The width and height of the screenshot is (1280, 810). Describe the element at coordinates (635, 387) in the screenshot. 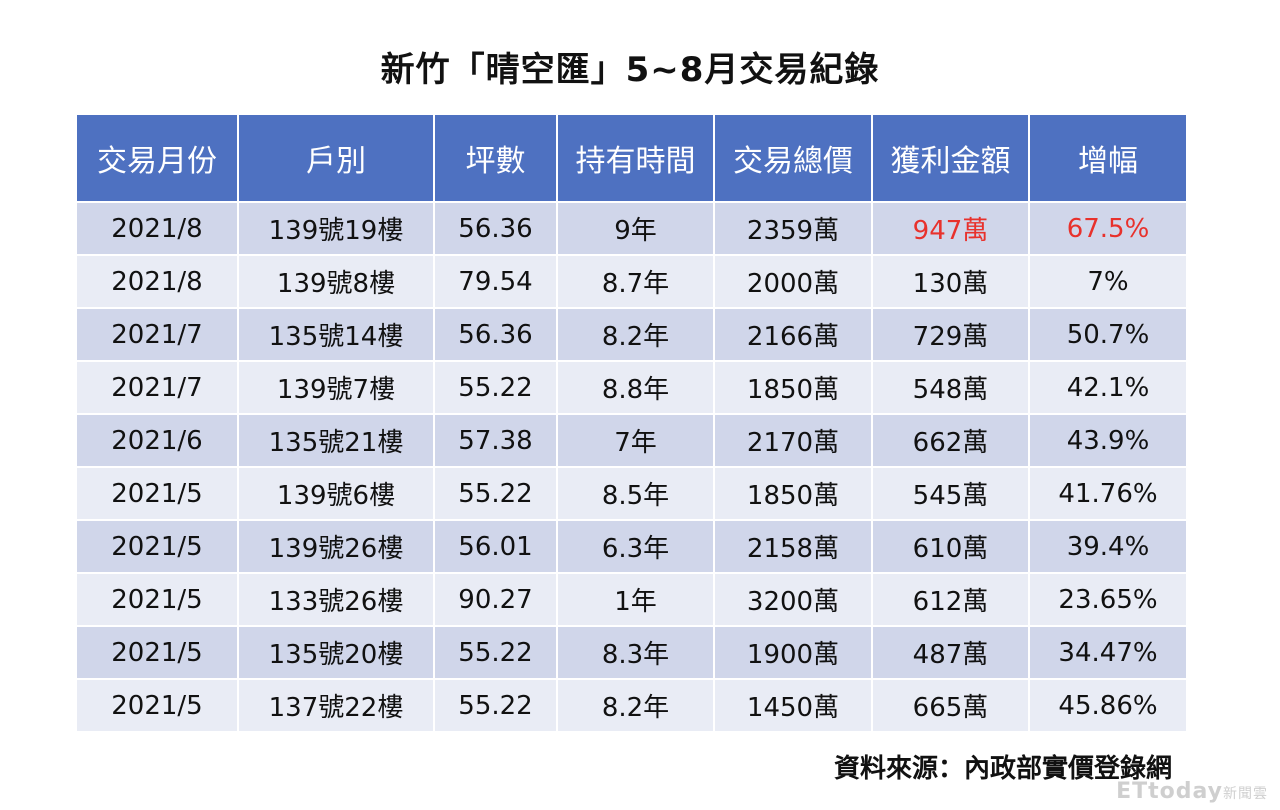

I see `cell-holding-time: 8.8年` at that location.